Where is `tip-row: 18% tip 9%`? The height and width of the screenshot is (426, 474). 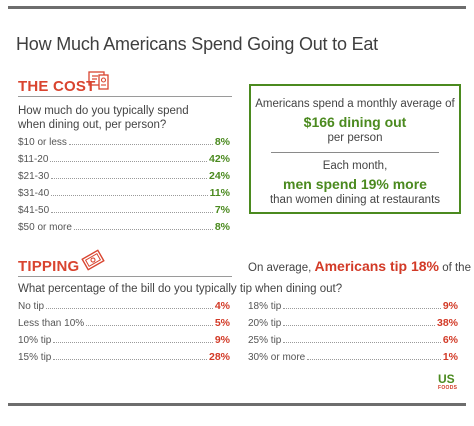
tip-row: 18% tip 9% is located at coordinates (353, 305).